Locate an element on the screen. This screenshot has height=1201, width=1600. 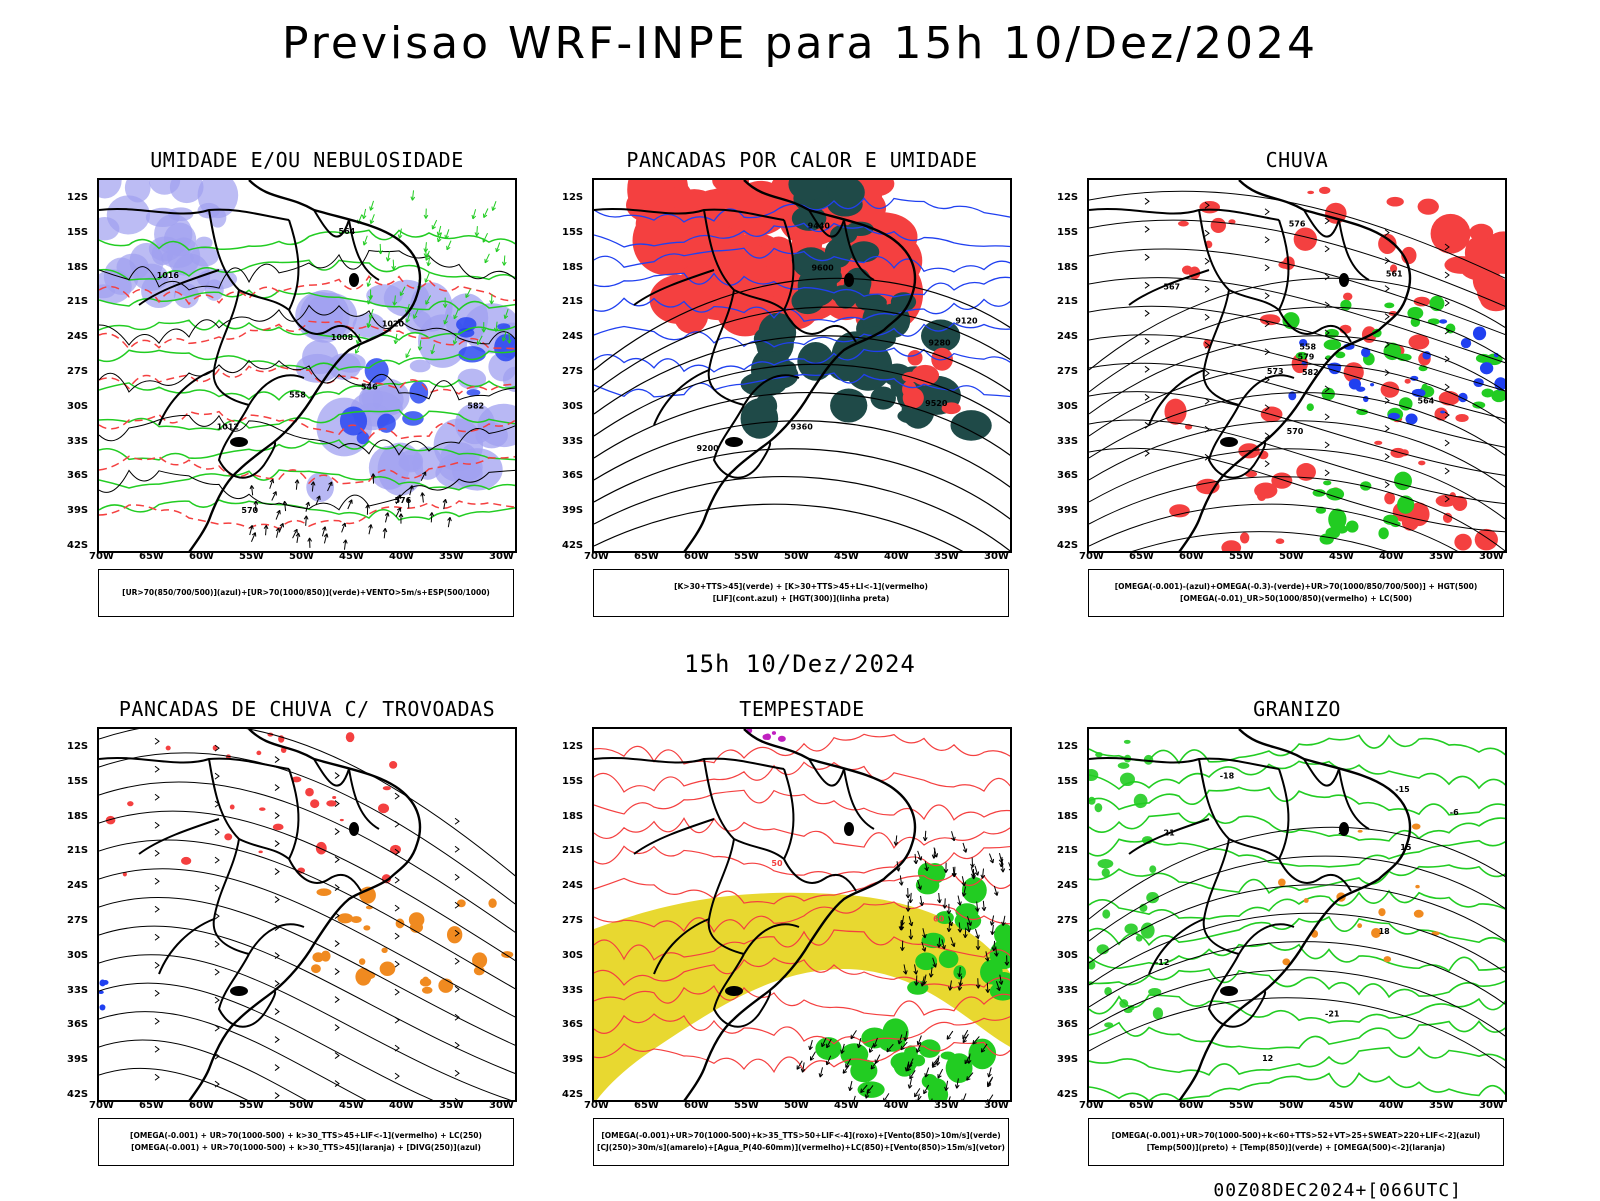
lagoon-marker is located at coordinates (239, 442).